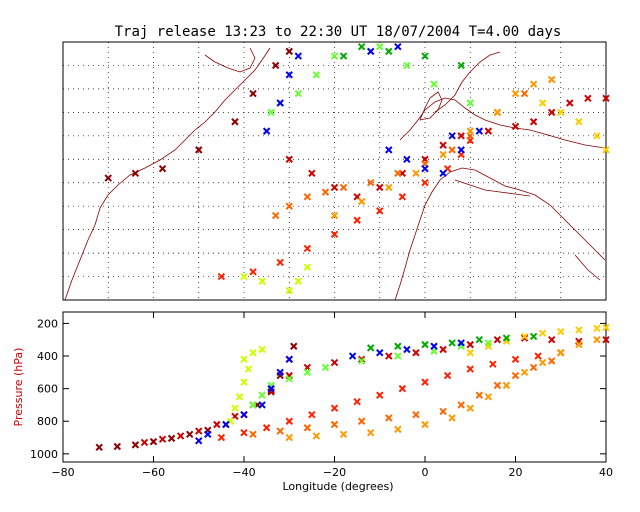  Describe the element at coordinates (230, 60) in the screenshot. I see `coastline-greenland` at that location.